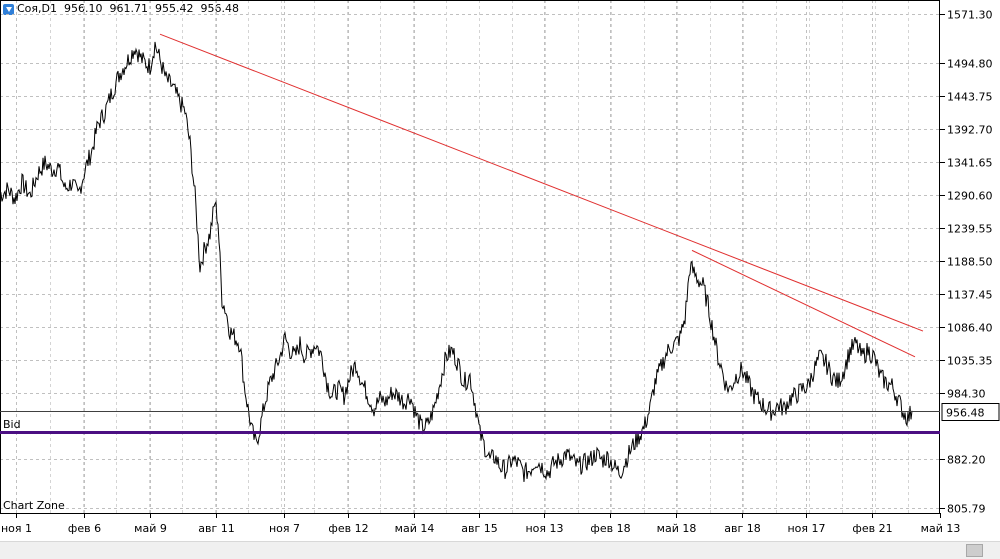 This screenshot has height=559, width=1000. I want to click on x-tick-label: фев 12, so click(348, 528).